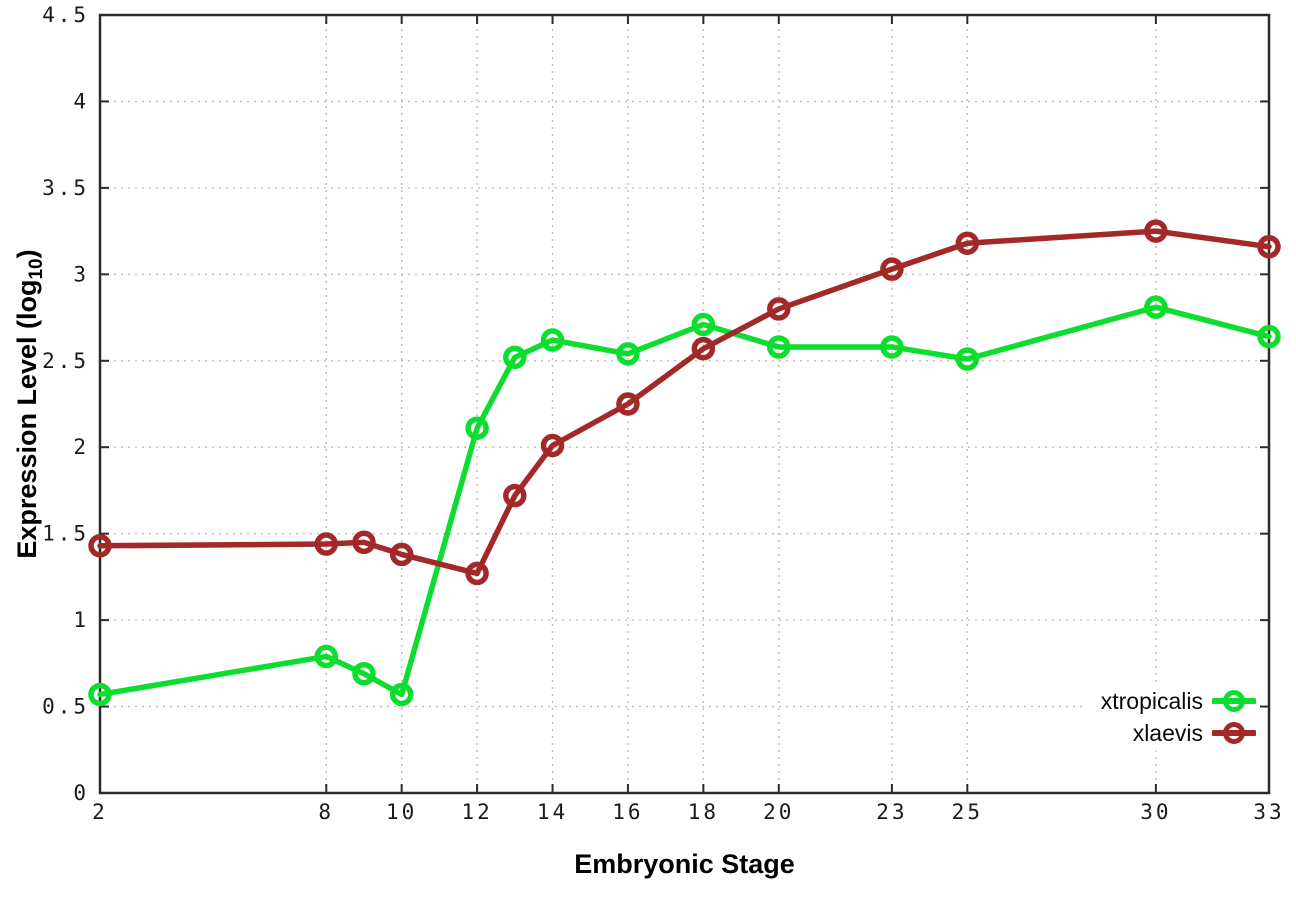 This screenshot has width=1296, height=907. What do you see at coordinates (476, 812) in the screenshot?
I see `x-tick-label: 12` at bounding box center [476, 812].